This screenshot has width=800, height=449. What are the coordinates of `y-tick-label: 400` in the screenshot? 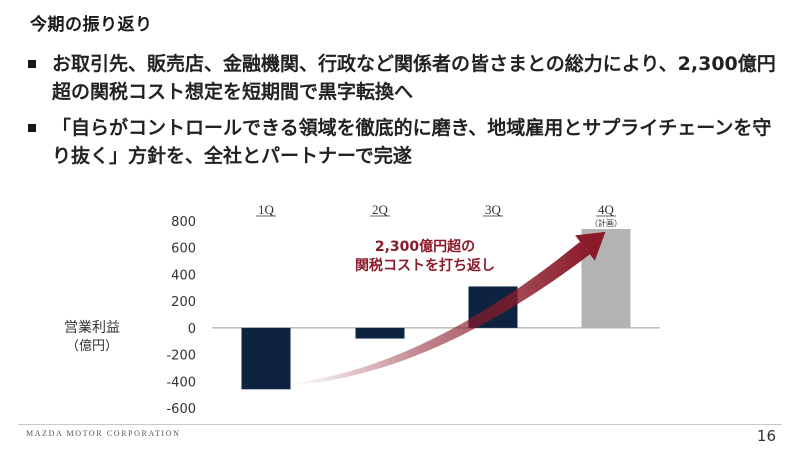 It's located at (183, 275).